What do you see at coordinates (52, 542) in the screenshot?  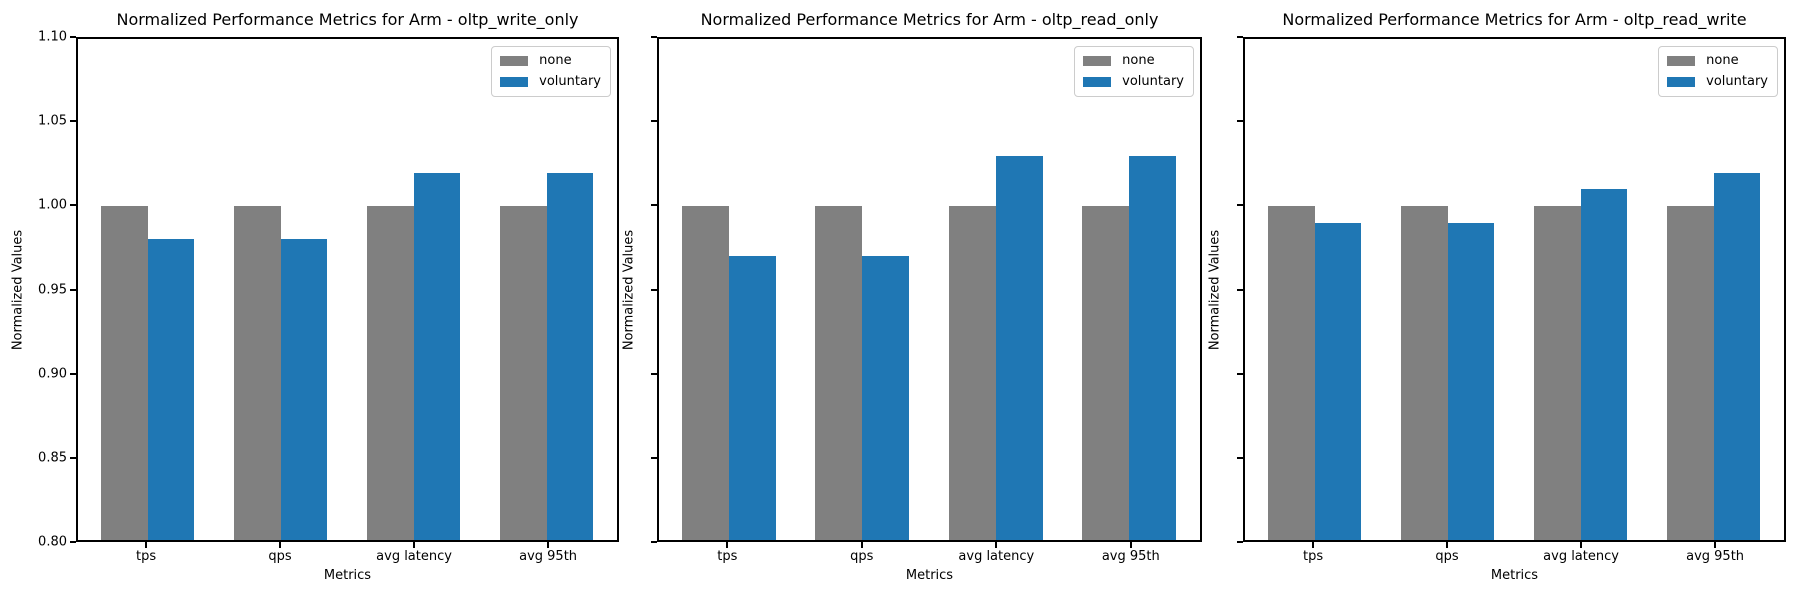 I see `y-tick-label: 0.80` at bounding box center [52, 542].